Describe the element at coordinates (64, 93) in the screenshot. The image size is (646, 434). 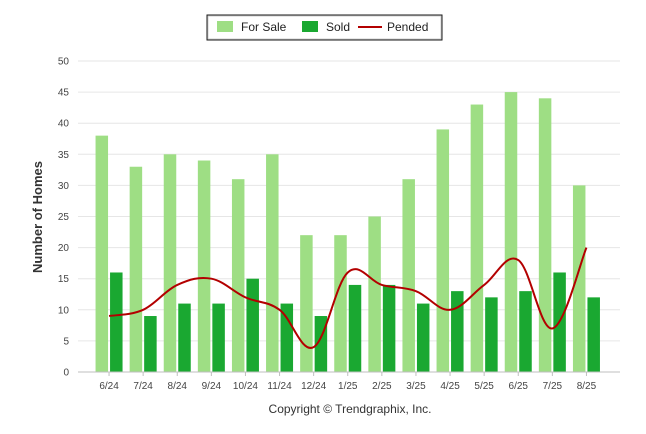
I see `y-tick-label: 45` at that location.